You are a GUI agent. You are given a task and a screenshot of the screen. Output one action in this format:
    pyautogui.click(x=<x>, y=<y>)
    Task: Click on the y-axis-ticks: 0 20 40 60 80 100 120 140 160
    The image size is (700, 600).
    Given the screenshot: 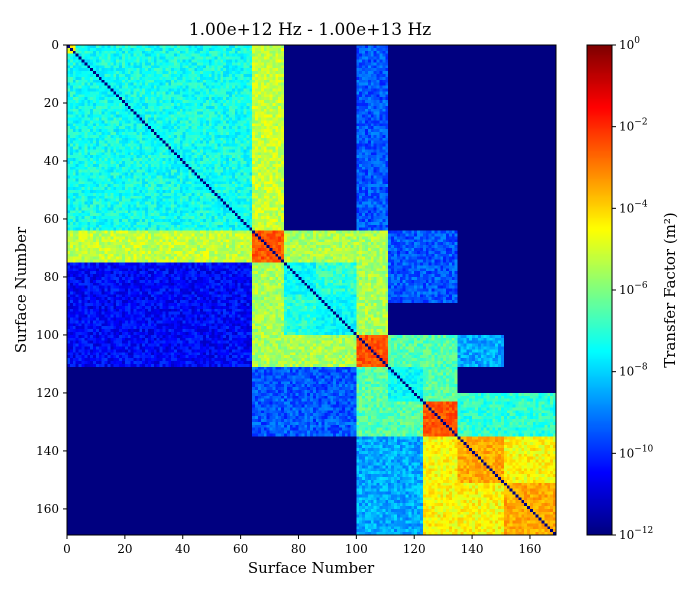 What is the action you would take?
    pyautogui.click(x=51, y=277)
    